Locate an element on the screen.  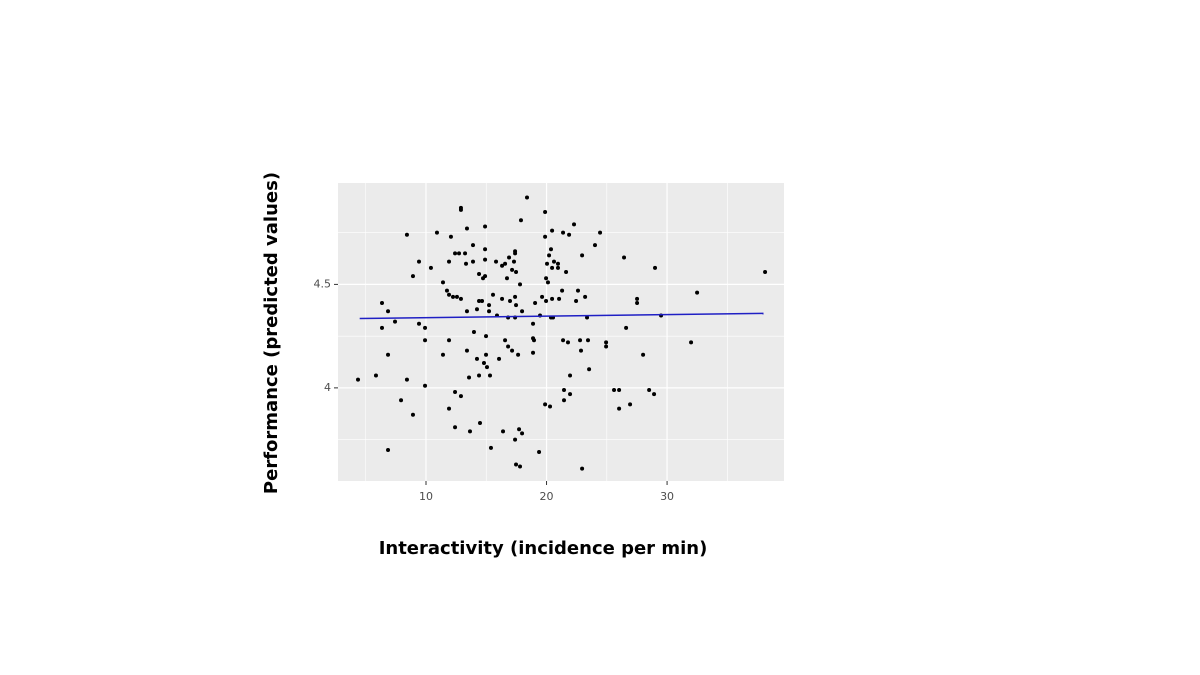
y-tick-label: 4.5 is located at coordinates (323, 283).